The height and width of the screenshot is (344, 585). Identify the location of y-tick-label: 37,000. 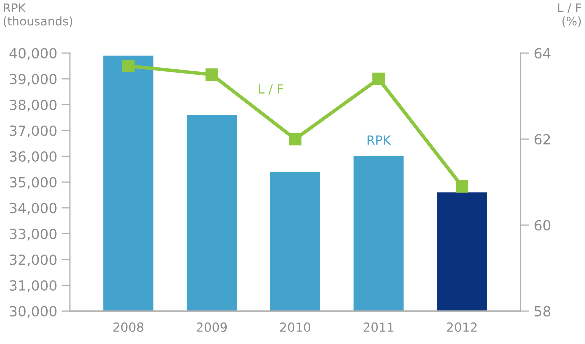
(33, 132).